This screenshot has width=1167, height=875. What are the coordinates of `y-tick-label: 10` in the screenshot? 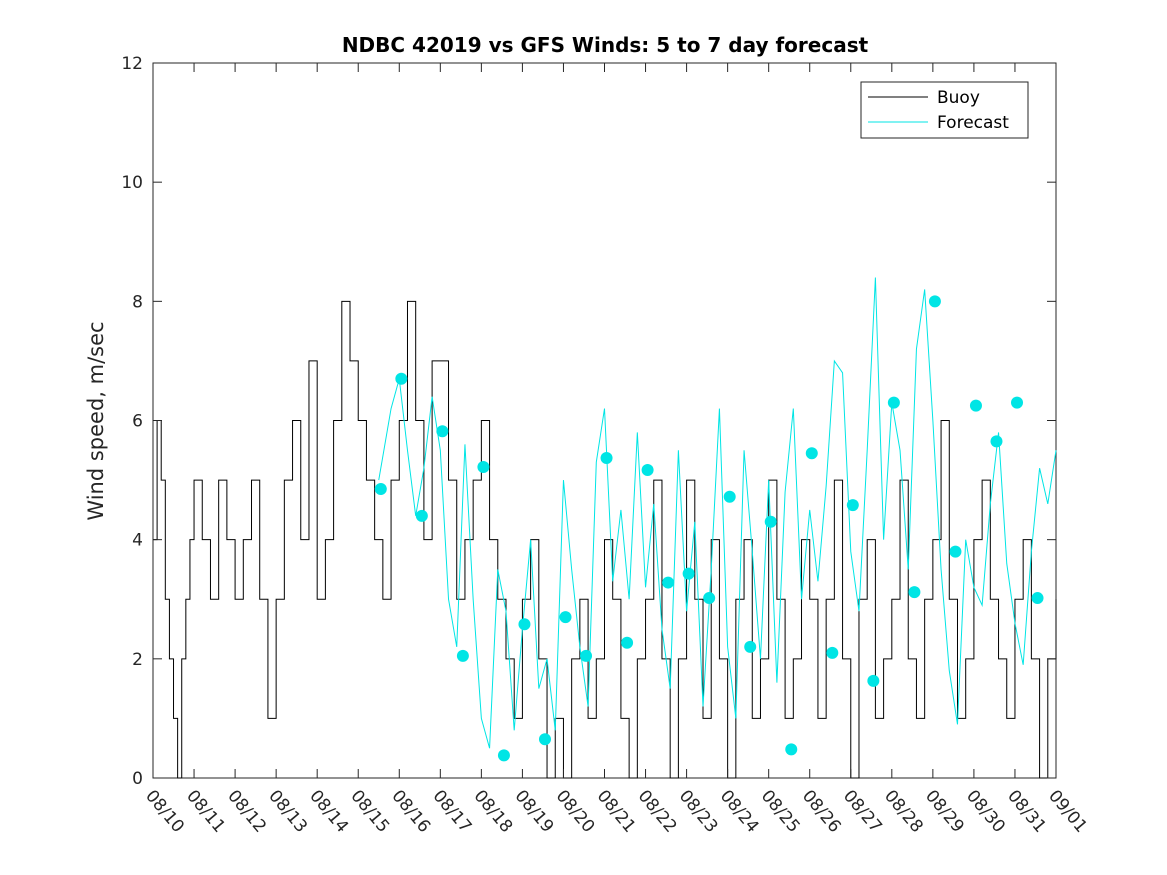 It's located at (132, 183).